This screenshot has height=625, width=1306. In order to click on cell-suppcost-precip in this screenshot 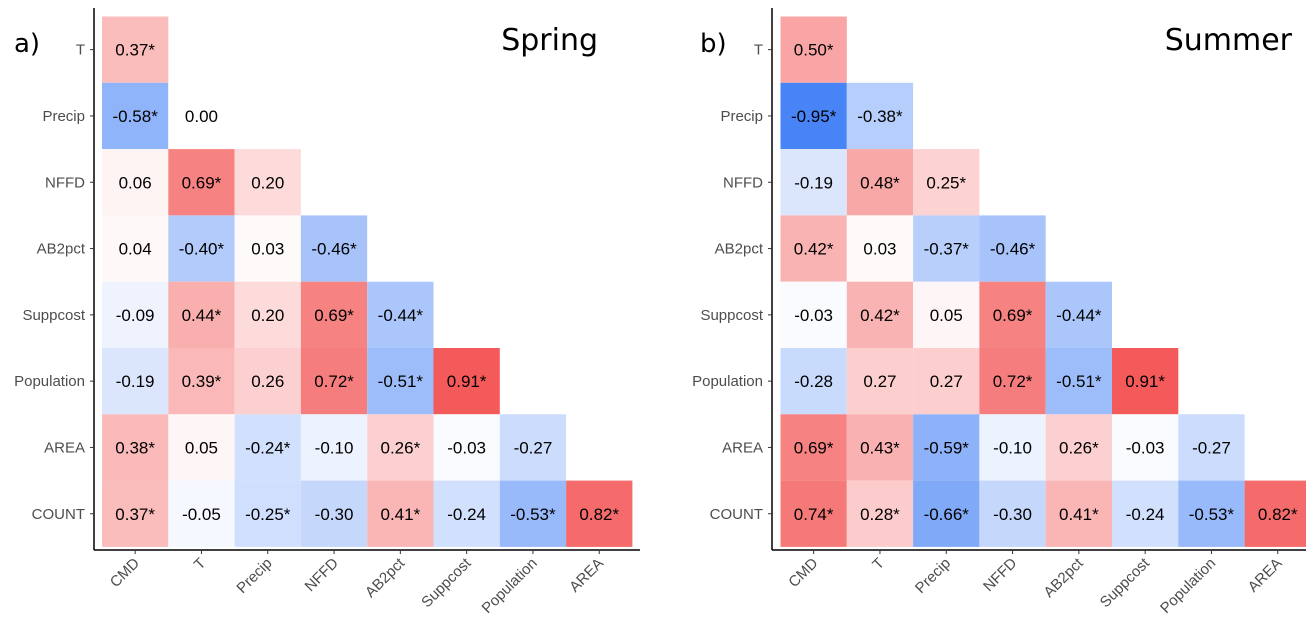, I will do `click(267, 314)`.